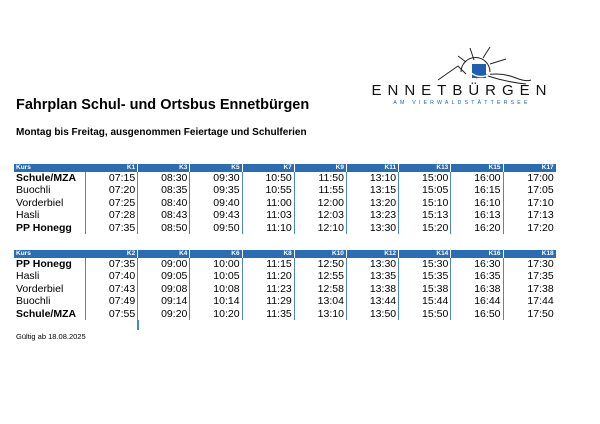  What do you see at coordinates (216, 289) in the screenshot?
I see `departure-time: 10:08` at bounding box center [216, 289].